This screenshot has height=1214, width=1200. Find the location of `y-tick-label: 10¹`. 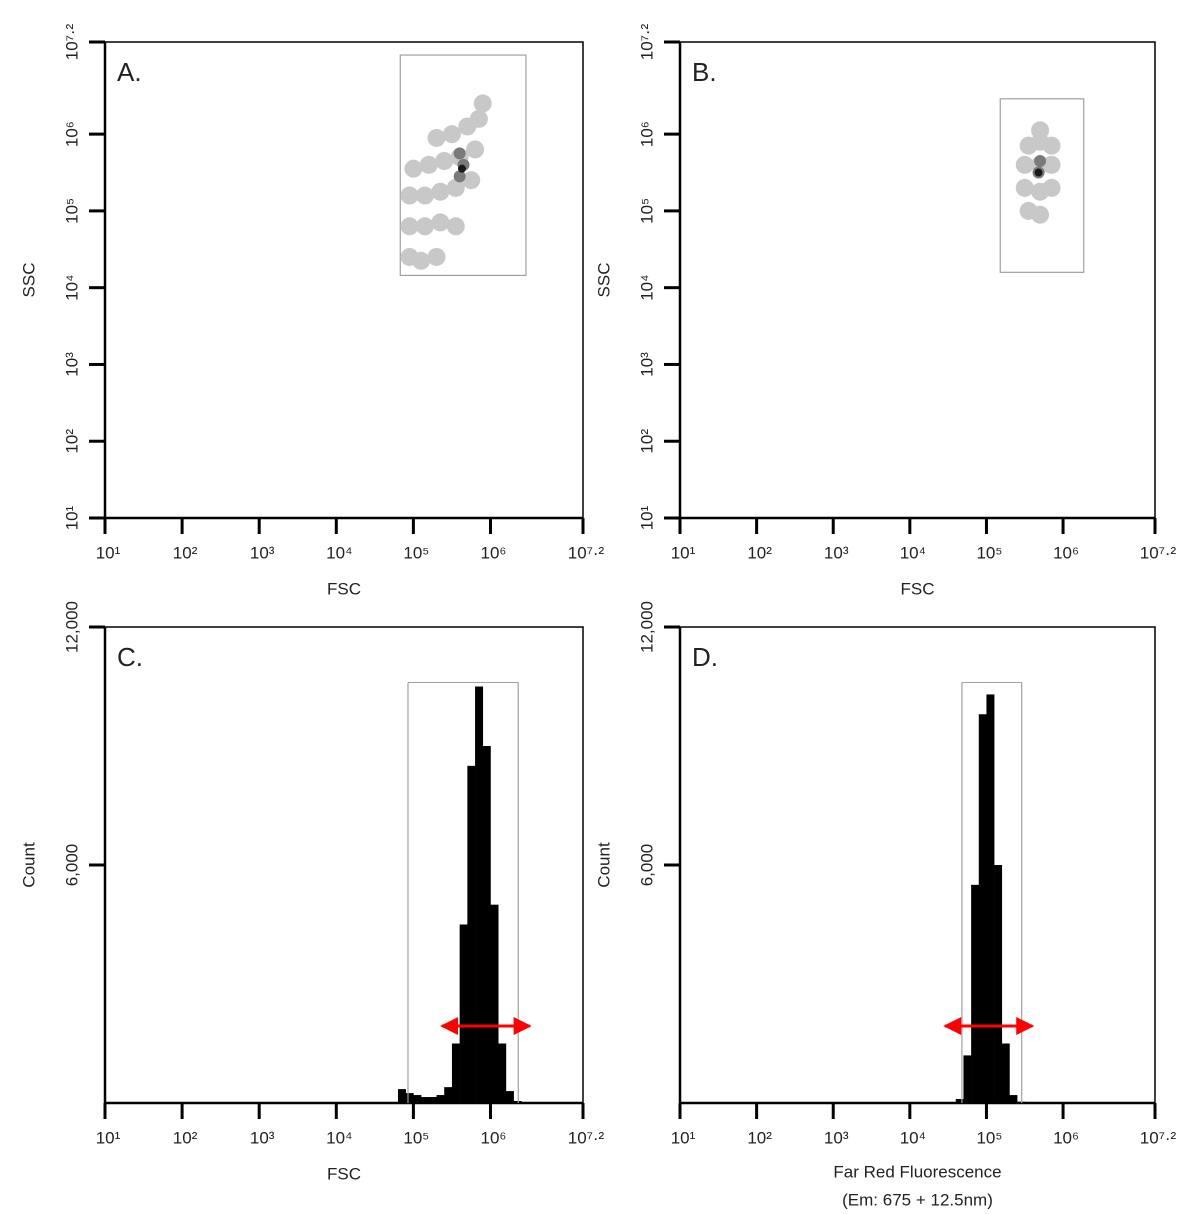

y-tick-label: 10¹ is located at coordinates (646, 517).